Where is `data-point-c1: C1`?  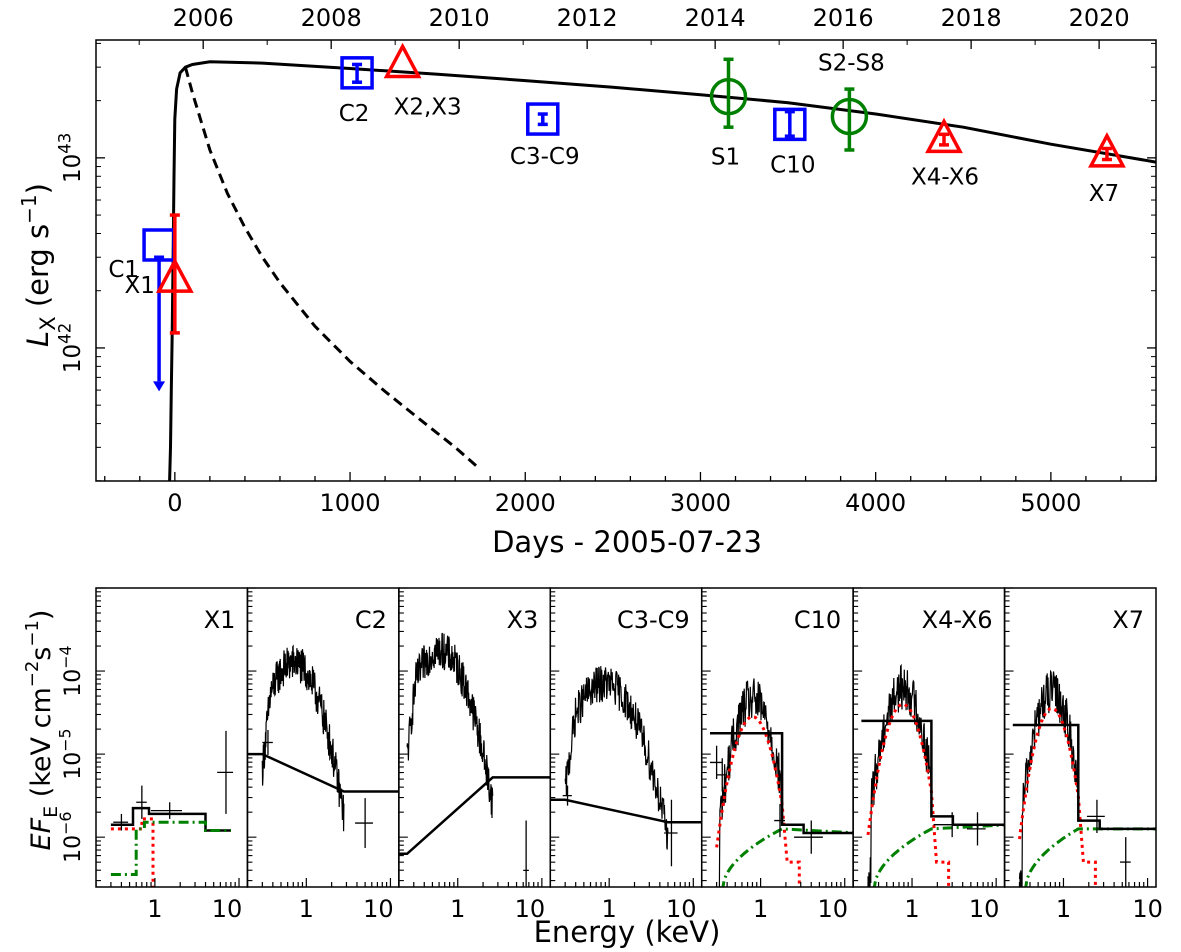
data-point-c1: C1 is located at coordinates (142, 310).